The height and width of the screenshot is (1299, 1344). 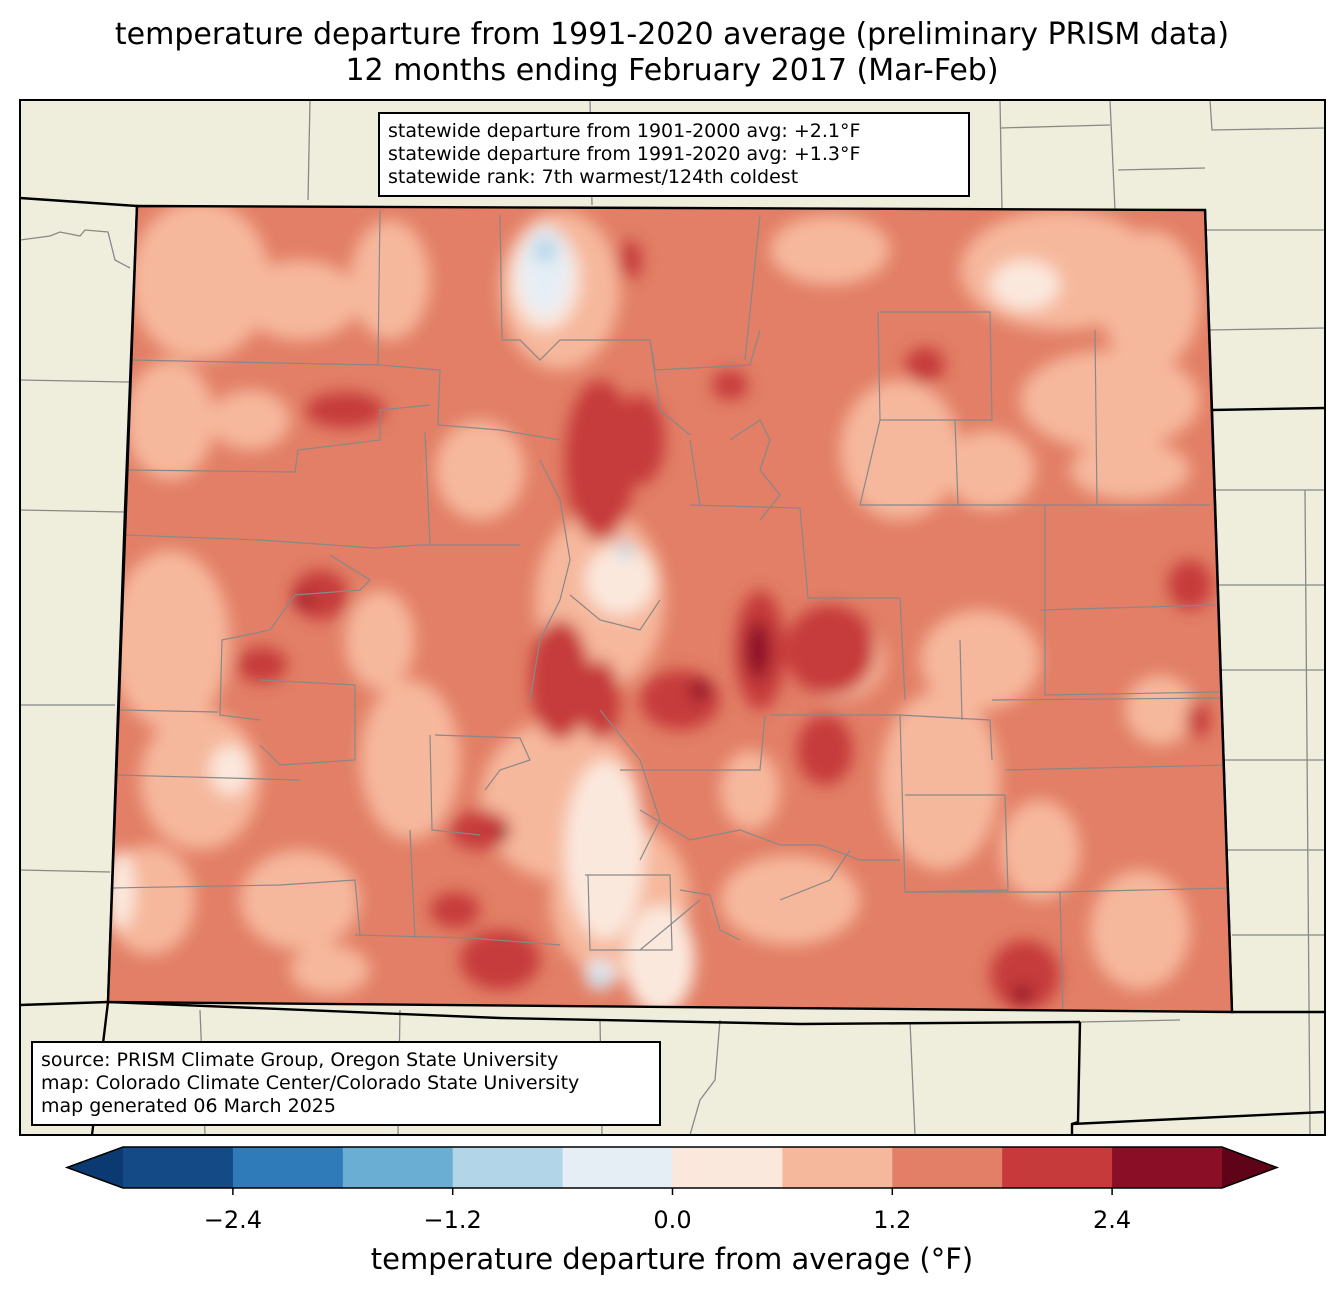 What do you see at coordinates (1112, 1220) in the screenshot?
I see `colorbar-tick-label: 2.4` at bounding box center [1112, 1220].